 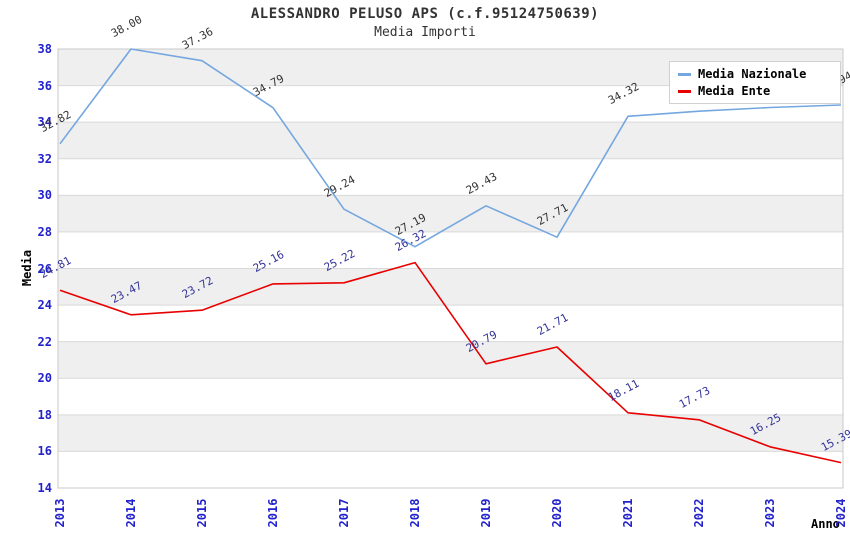 What do you see at coordinates (557, 513) in the screenshot?
I see `x-tick-label: 2020` at bounding box center [557, 513].